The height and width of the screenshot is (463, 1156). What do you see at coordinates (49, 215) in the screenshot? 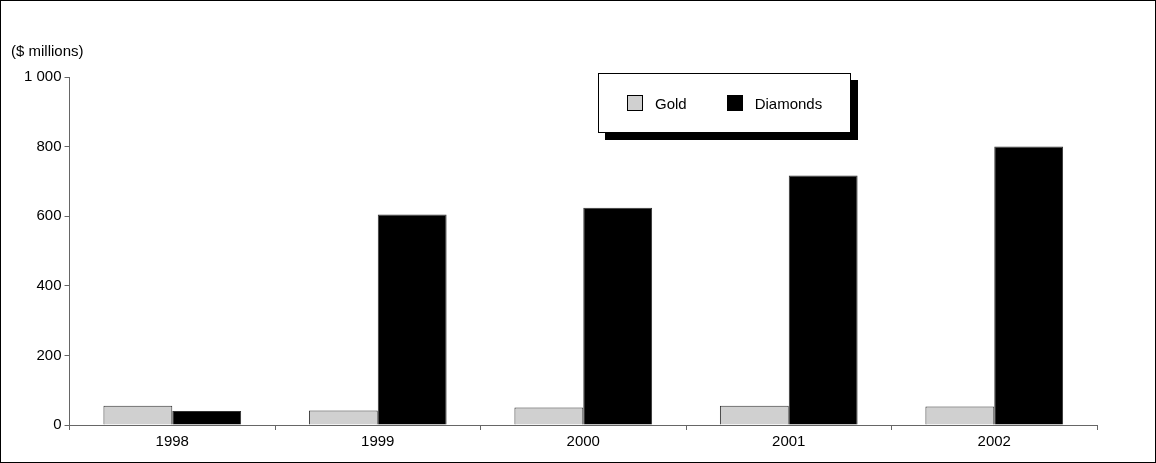
I see `y-tick-label: 600` at bounding box center [49, 215].